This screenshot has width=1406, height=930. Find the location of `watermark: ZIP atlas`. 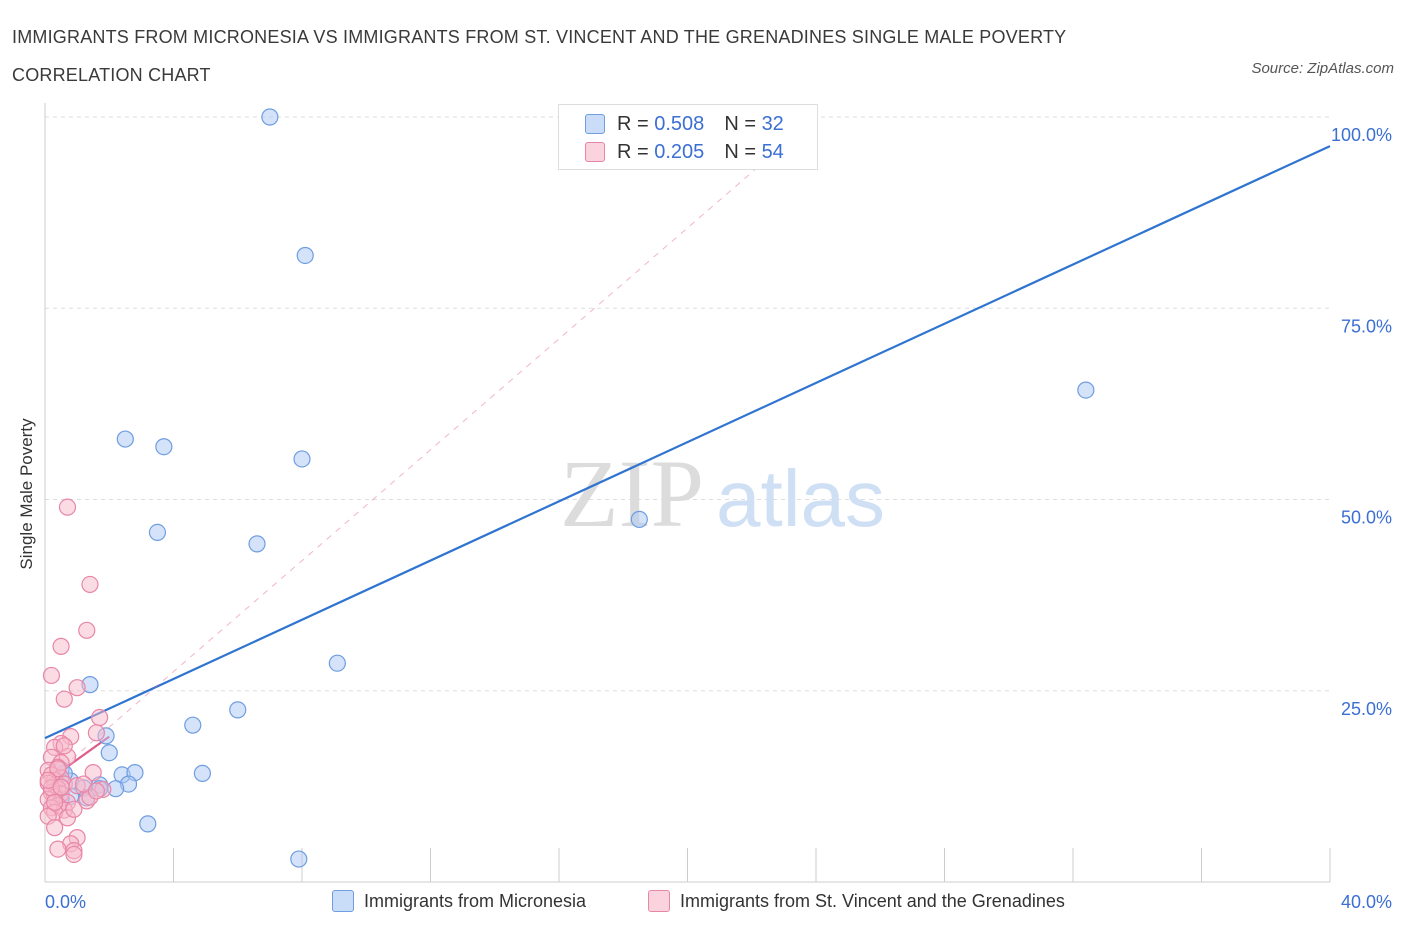

watermark: ZIP atlas is located at coordinates (722, 493).